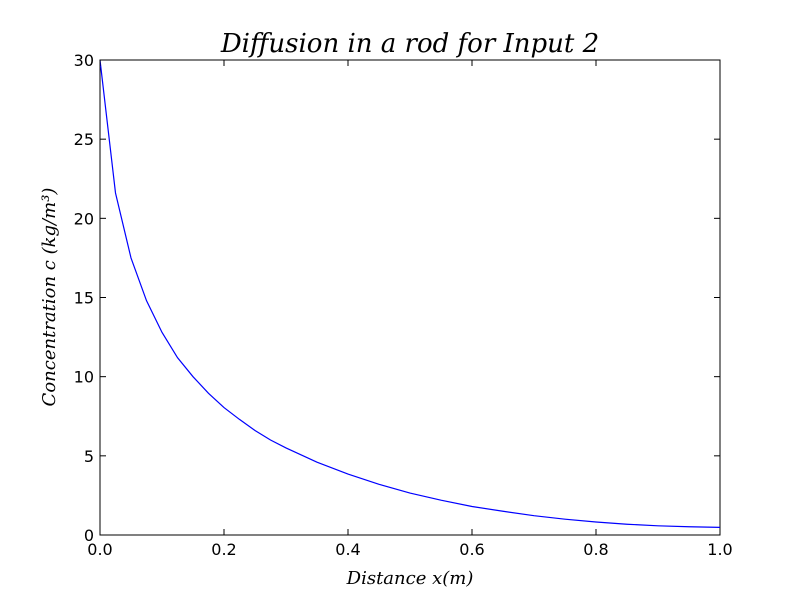 Image resolution: width=800 pixels, height=595 pixels. What do you see at coordinates (84, 218) in the screenshot?
I see `y-tick-label: 20` at bounding box center [84, 218].